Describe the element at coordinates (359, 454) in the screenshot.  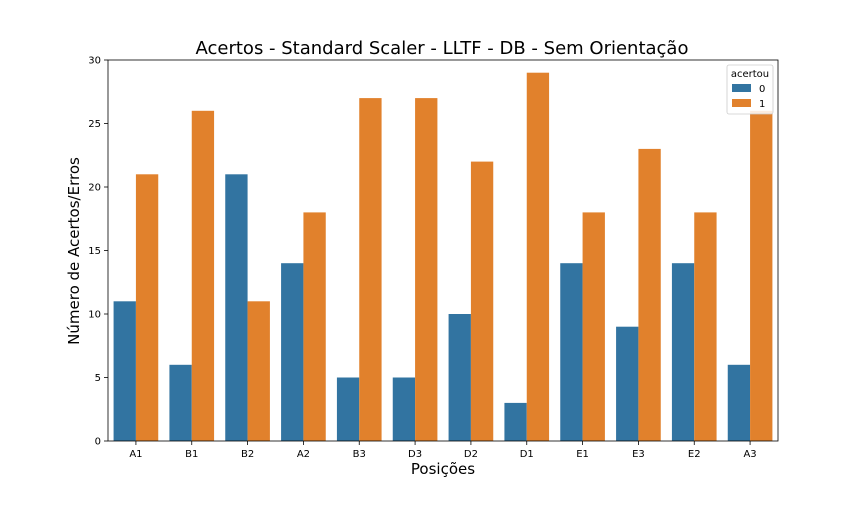
I see `x-tick-label: B3` at that location.